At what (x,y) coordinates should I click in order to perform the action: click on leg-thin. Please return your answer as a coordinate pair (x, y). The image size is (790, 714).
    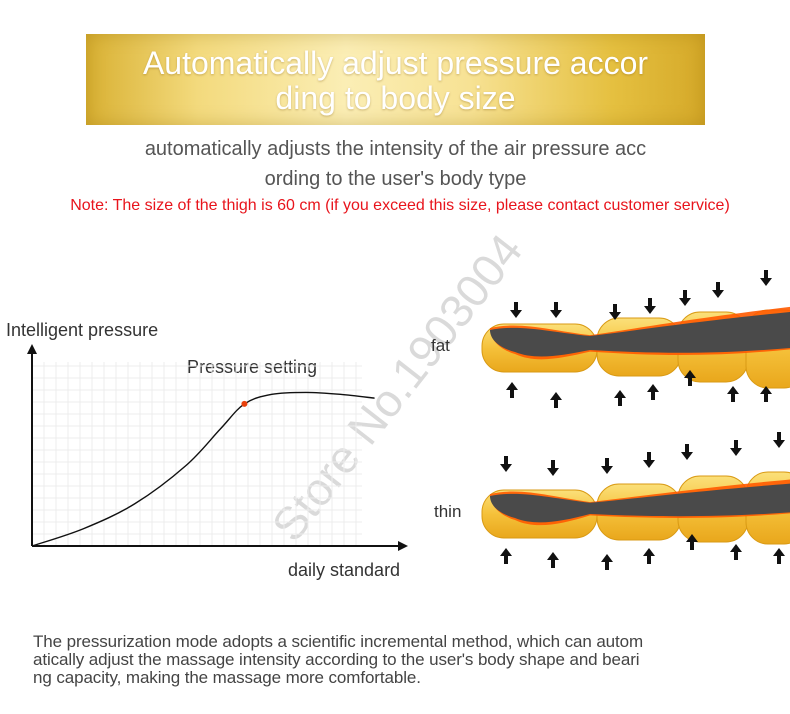
    Looking at the image, I should click on (635, 501).